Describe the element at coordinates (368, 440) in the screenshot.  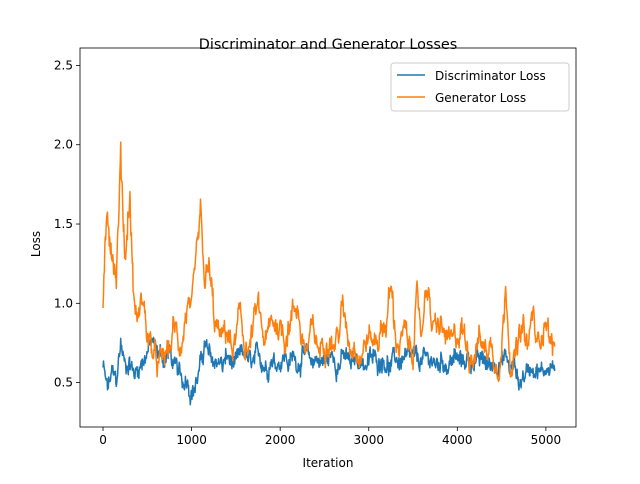
I see `x-tick-label: 3000` at that location.